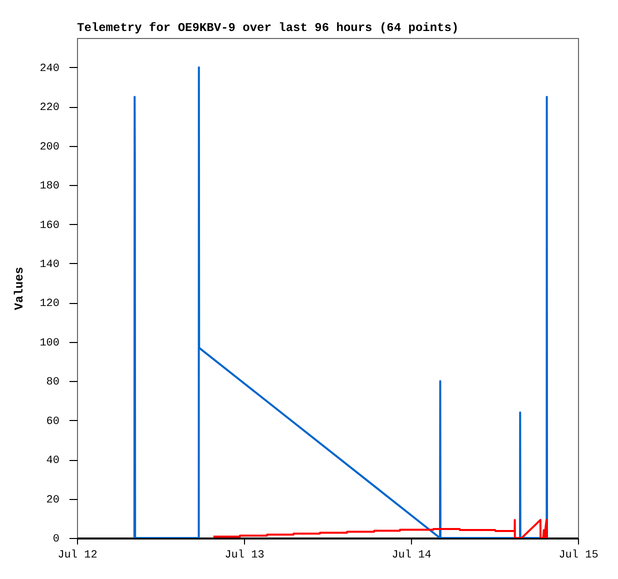 This screenshot has height=579, width=618. Describe the element at coordinates (53, 500) in the screenshot. I see `y-tick-label: 20` at that location.